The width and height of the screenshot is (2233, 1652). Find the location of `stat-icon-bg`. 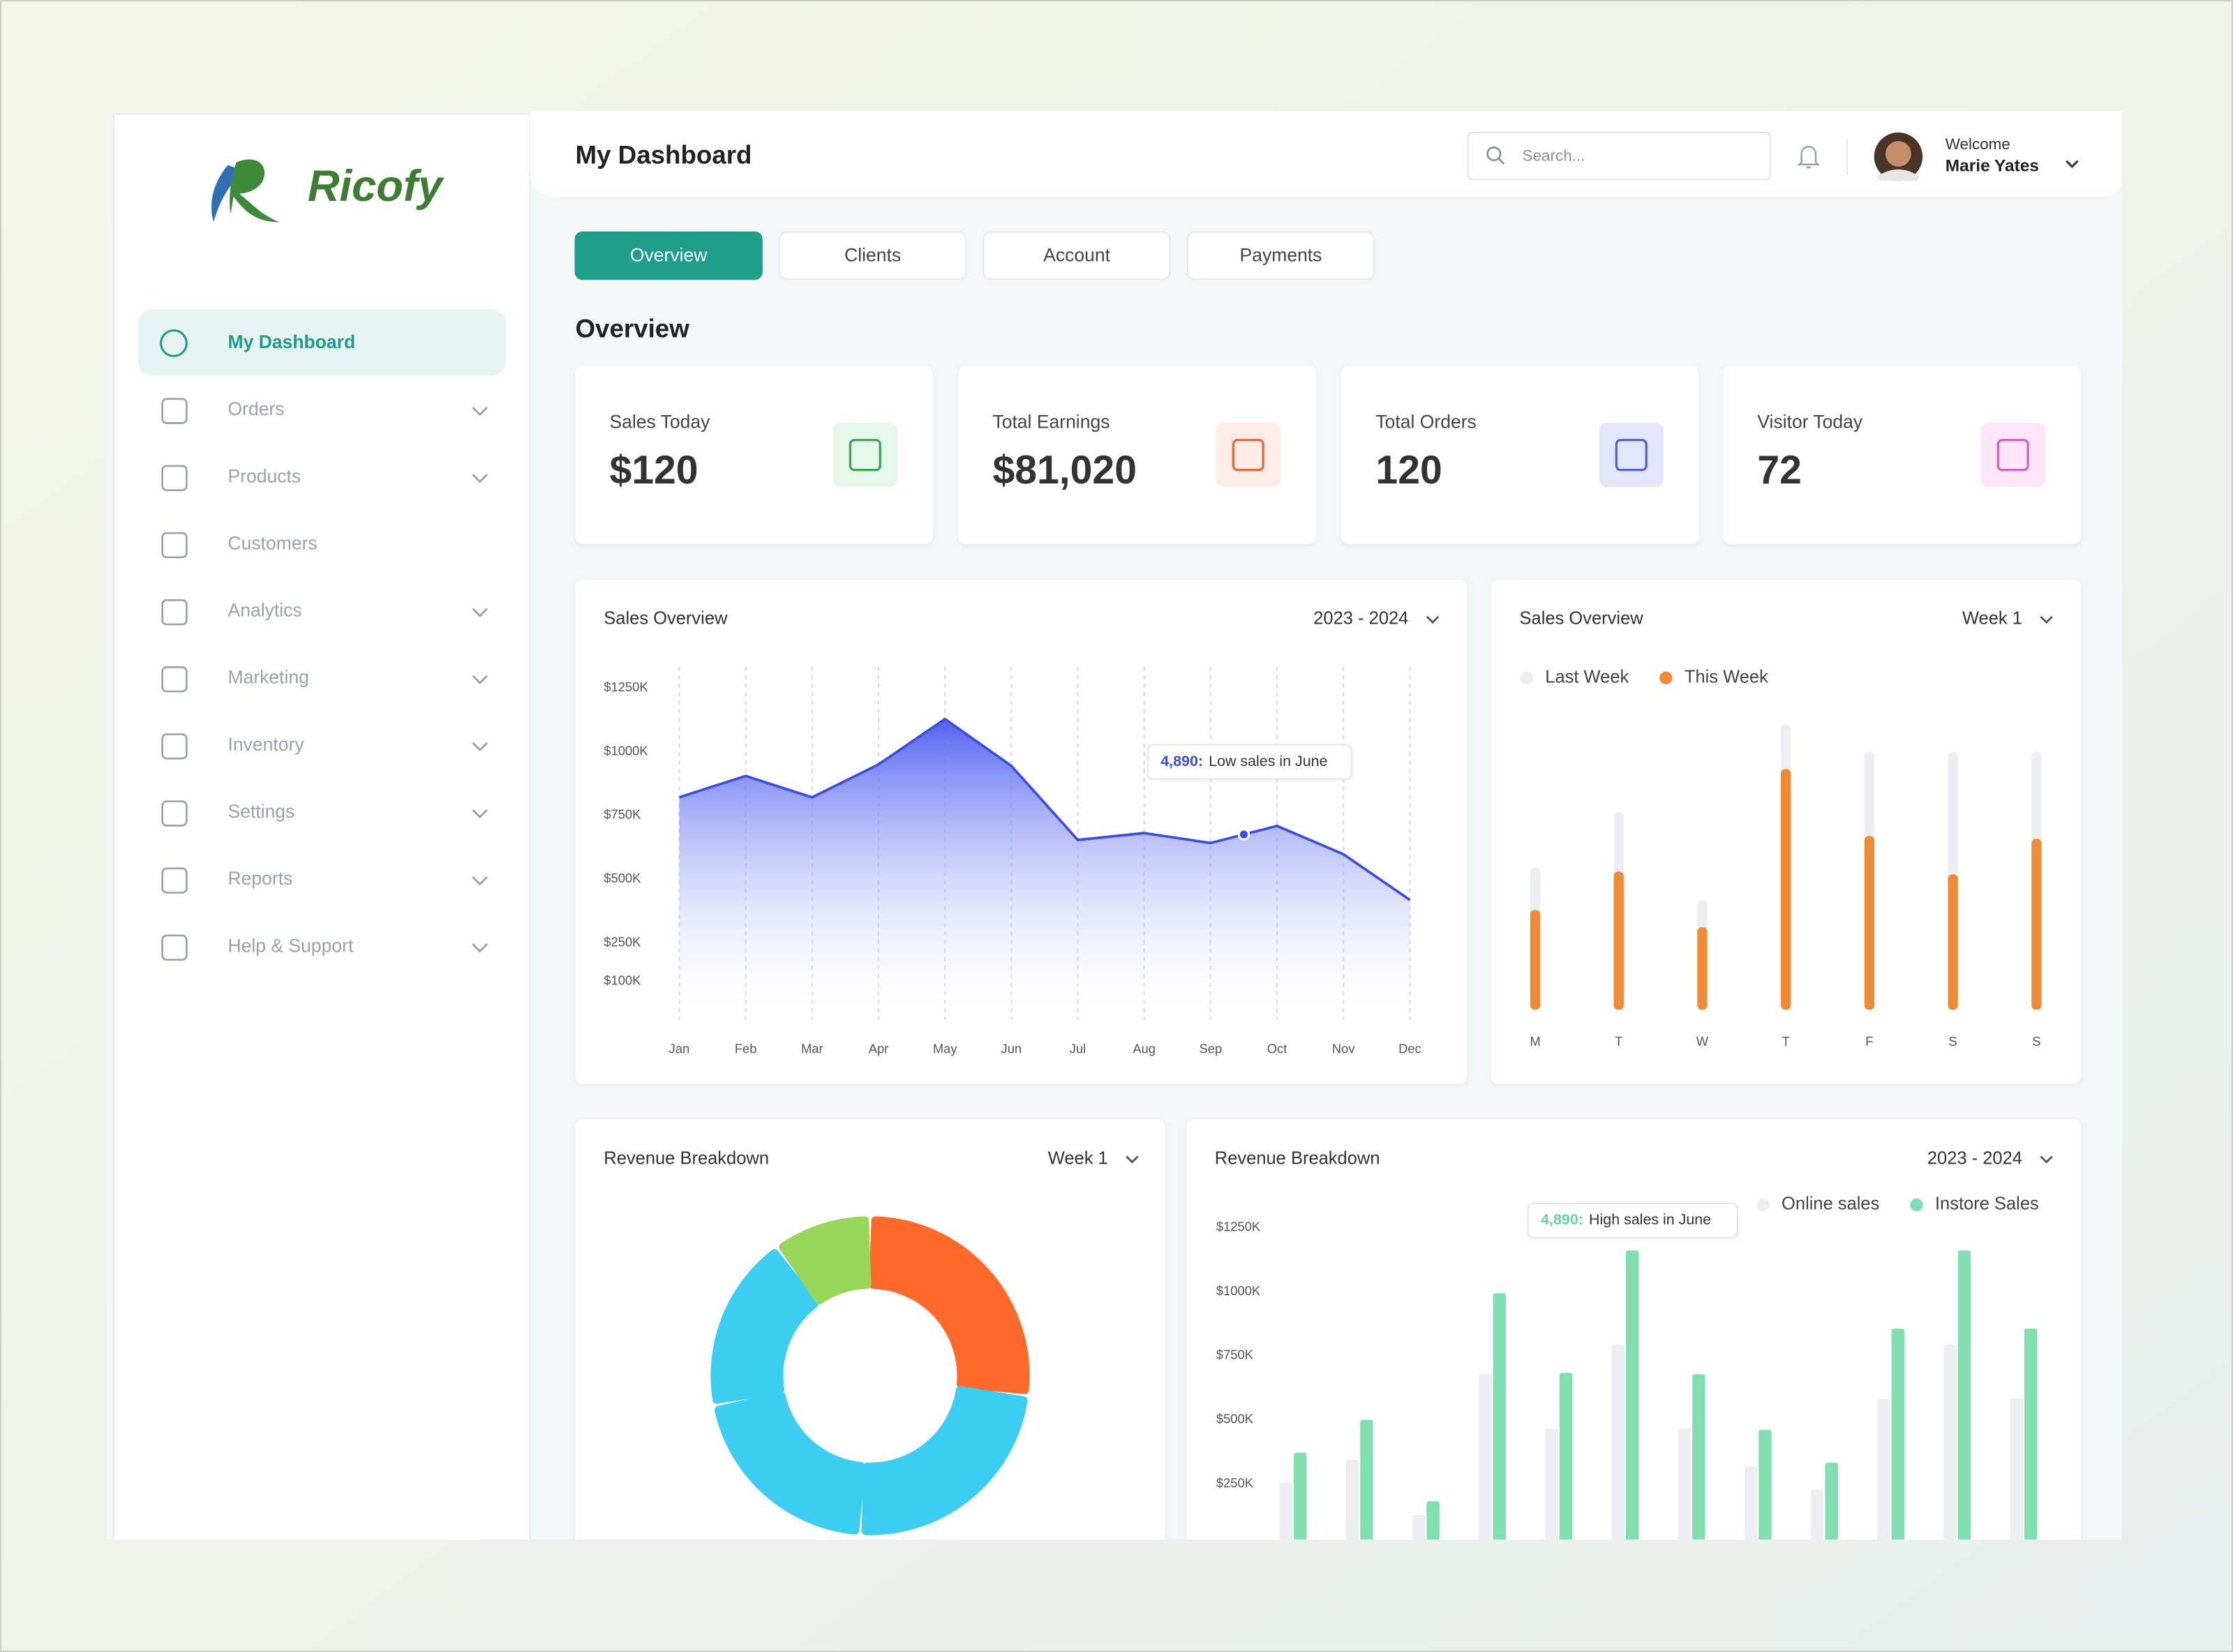

stat-icon-bg is located at coordinates (1248, 455).